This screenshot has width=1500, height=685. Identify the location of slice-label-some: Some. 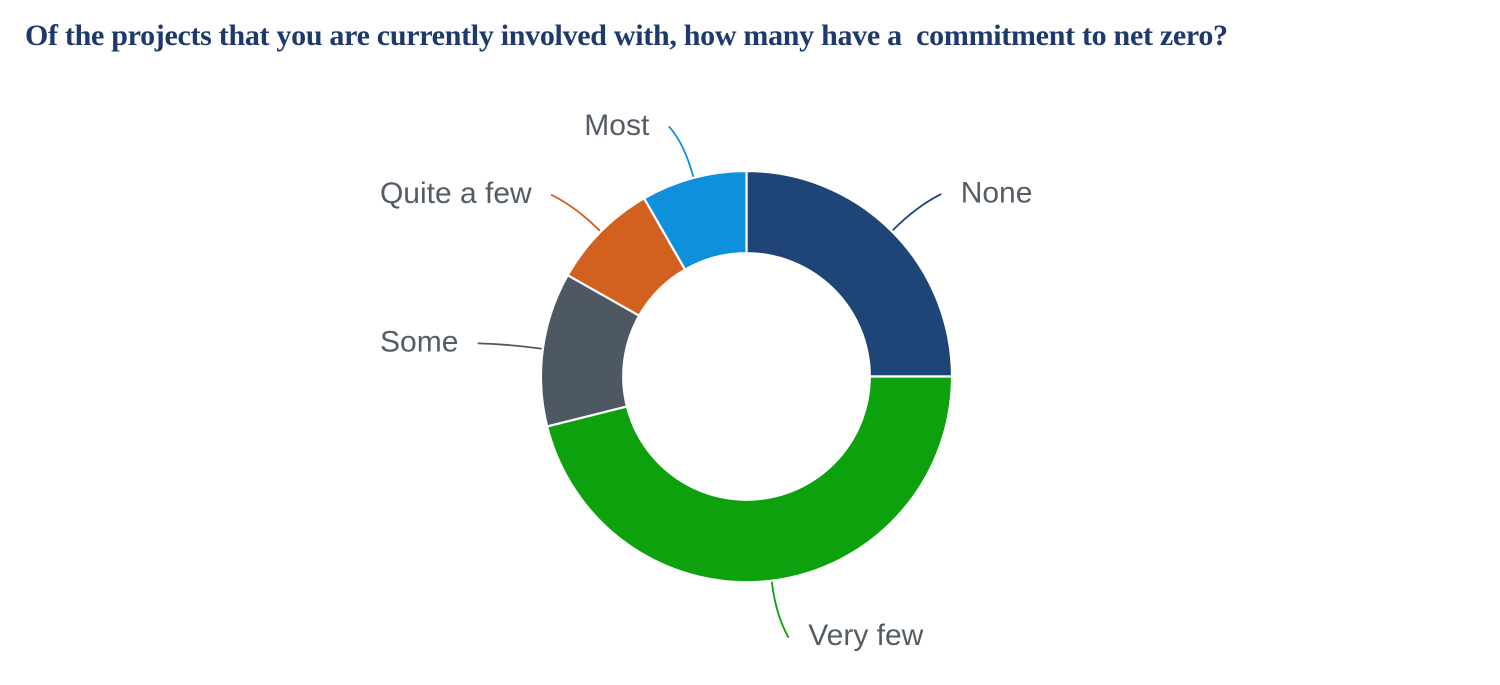
(419, 341).